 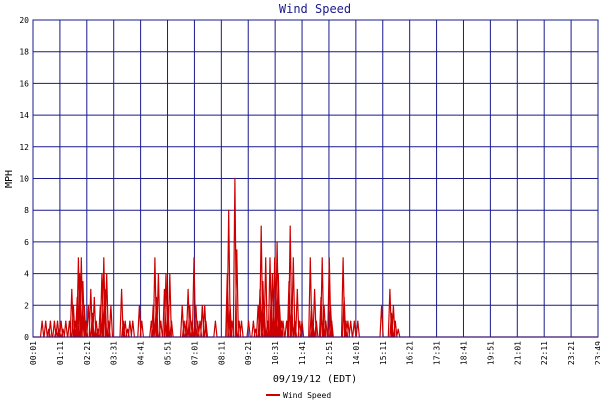 I want to click on y-axis-ticks: 0 2 4 6 8 10 12 14 16 18 20, so click(x=24, y=179).